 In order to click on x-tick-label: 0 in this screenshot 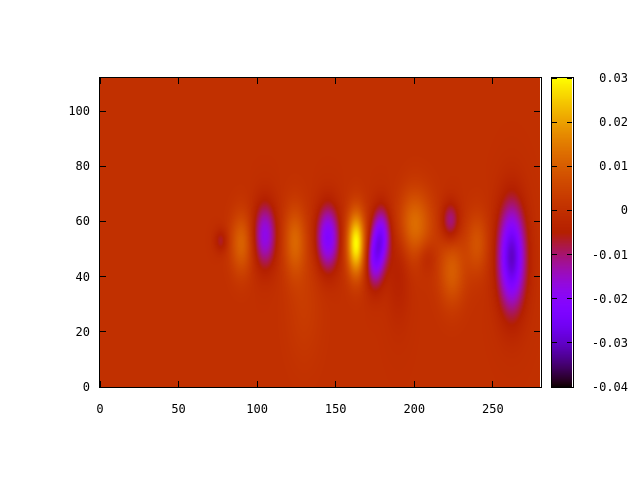, I will do `click(100, 409)`.